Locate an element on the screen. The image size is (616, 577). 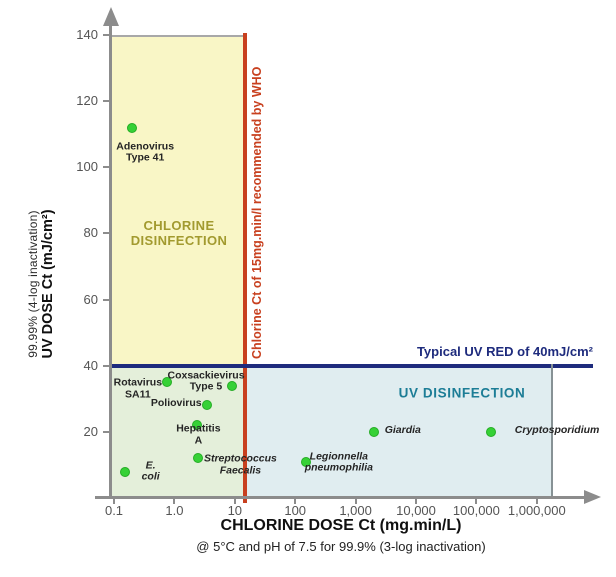
x-tick-label: 1,000,000 is located at coordinates (536, 510).